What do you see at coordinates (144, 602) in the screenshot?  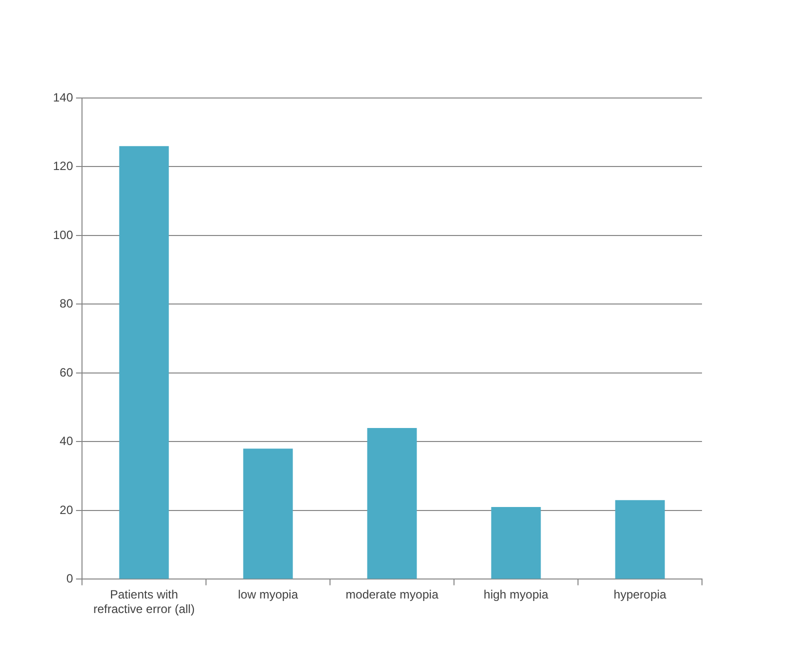 I see `x-tick-label: Patients with refractive error (all)` at bounding box center [144, 602].